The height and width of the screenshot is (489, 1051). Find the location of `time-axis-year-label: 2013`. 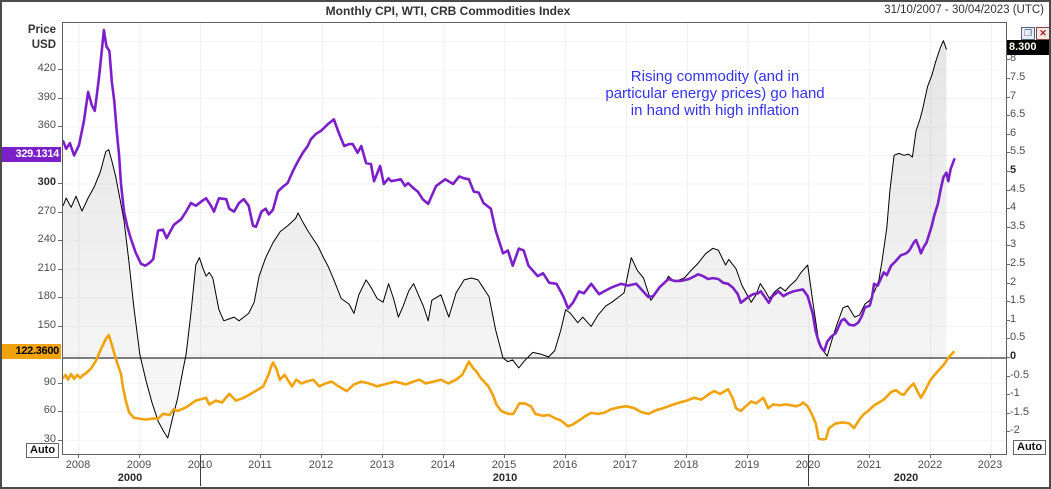

time-axis-year-label: 2013 is located at coordinates (382, 465).